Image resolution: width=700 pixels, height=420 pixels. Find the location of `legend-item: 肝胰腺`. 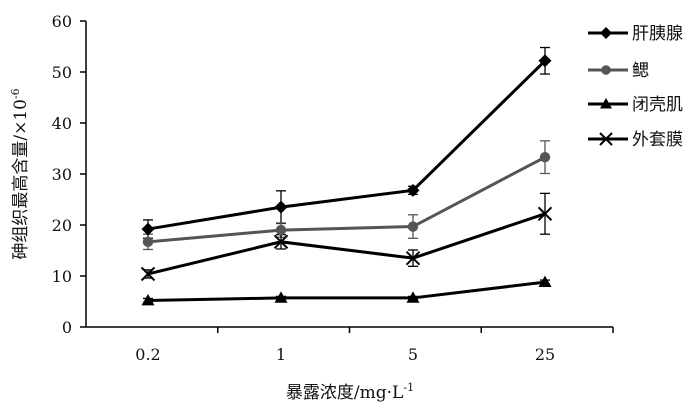

legend-item: 肝胰腺 is located at coordinates (635, 34).